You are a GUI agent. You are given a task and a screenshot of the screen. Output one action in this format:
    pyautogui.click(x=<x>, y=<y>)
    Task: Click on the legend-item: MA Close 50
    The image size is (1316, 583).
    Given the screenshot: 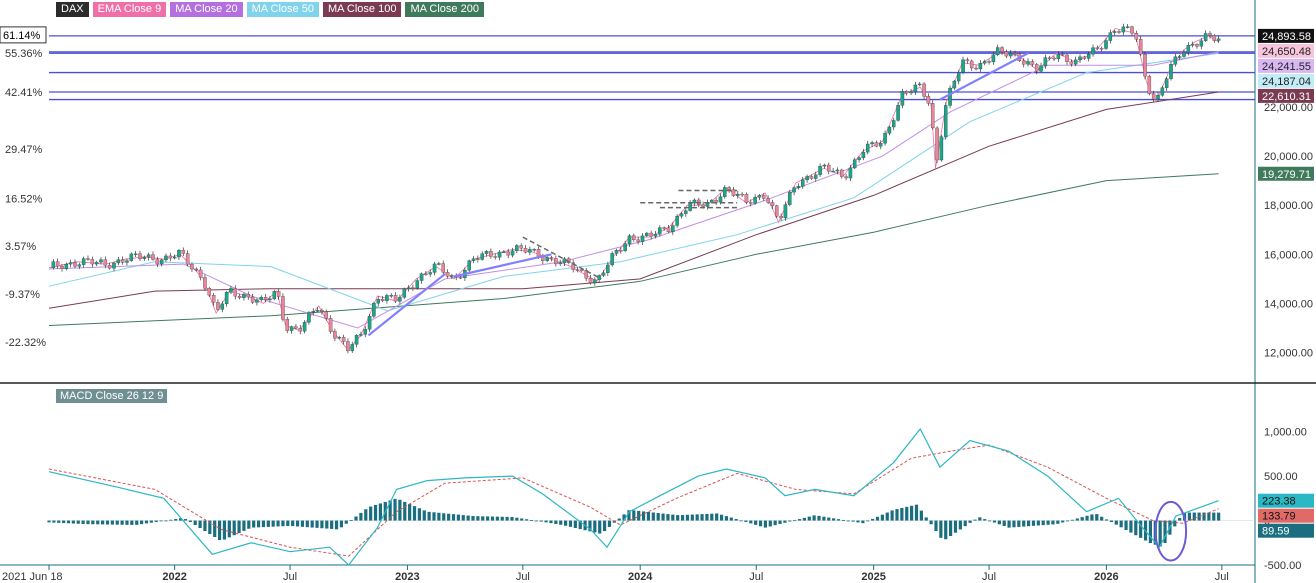 What is the action you would take?
    pyautogui.click(x=282, y=9)
    